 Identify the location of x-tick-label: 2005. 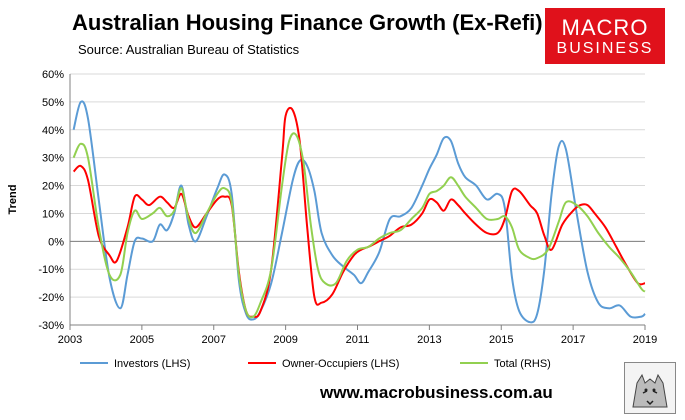
(142, 340).